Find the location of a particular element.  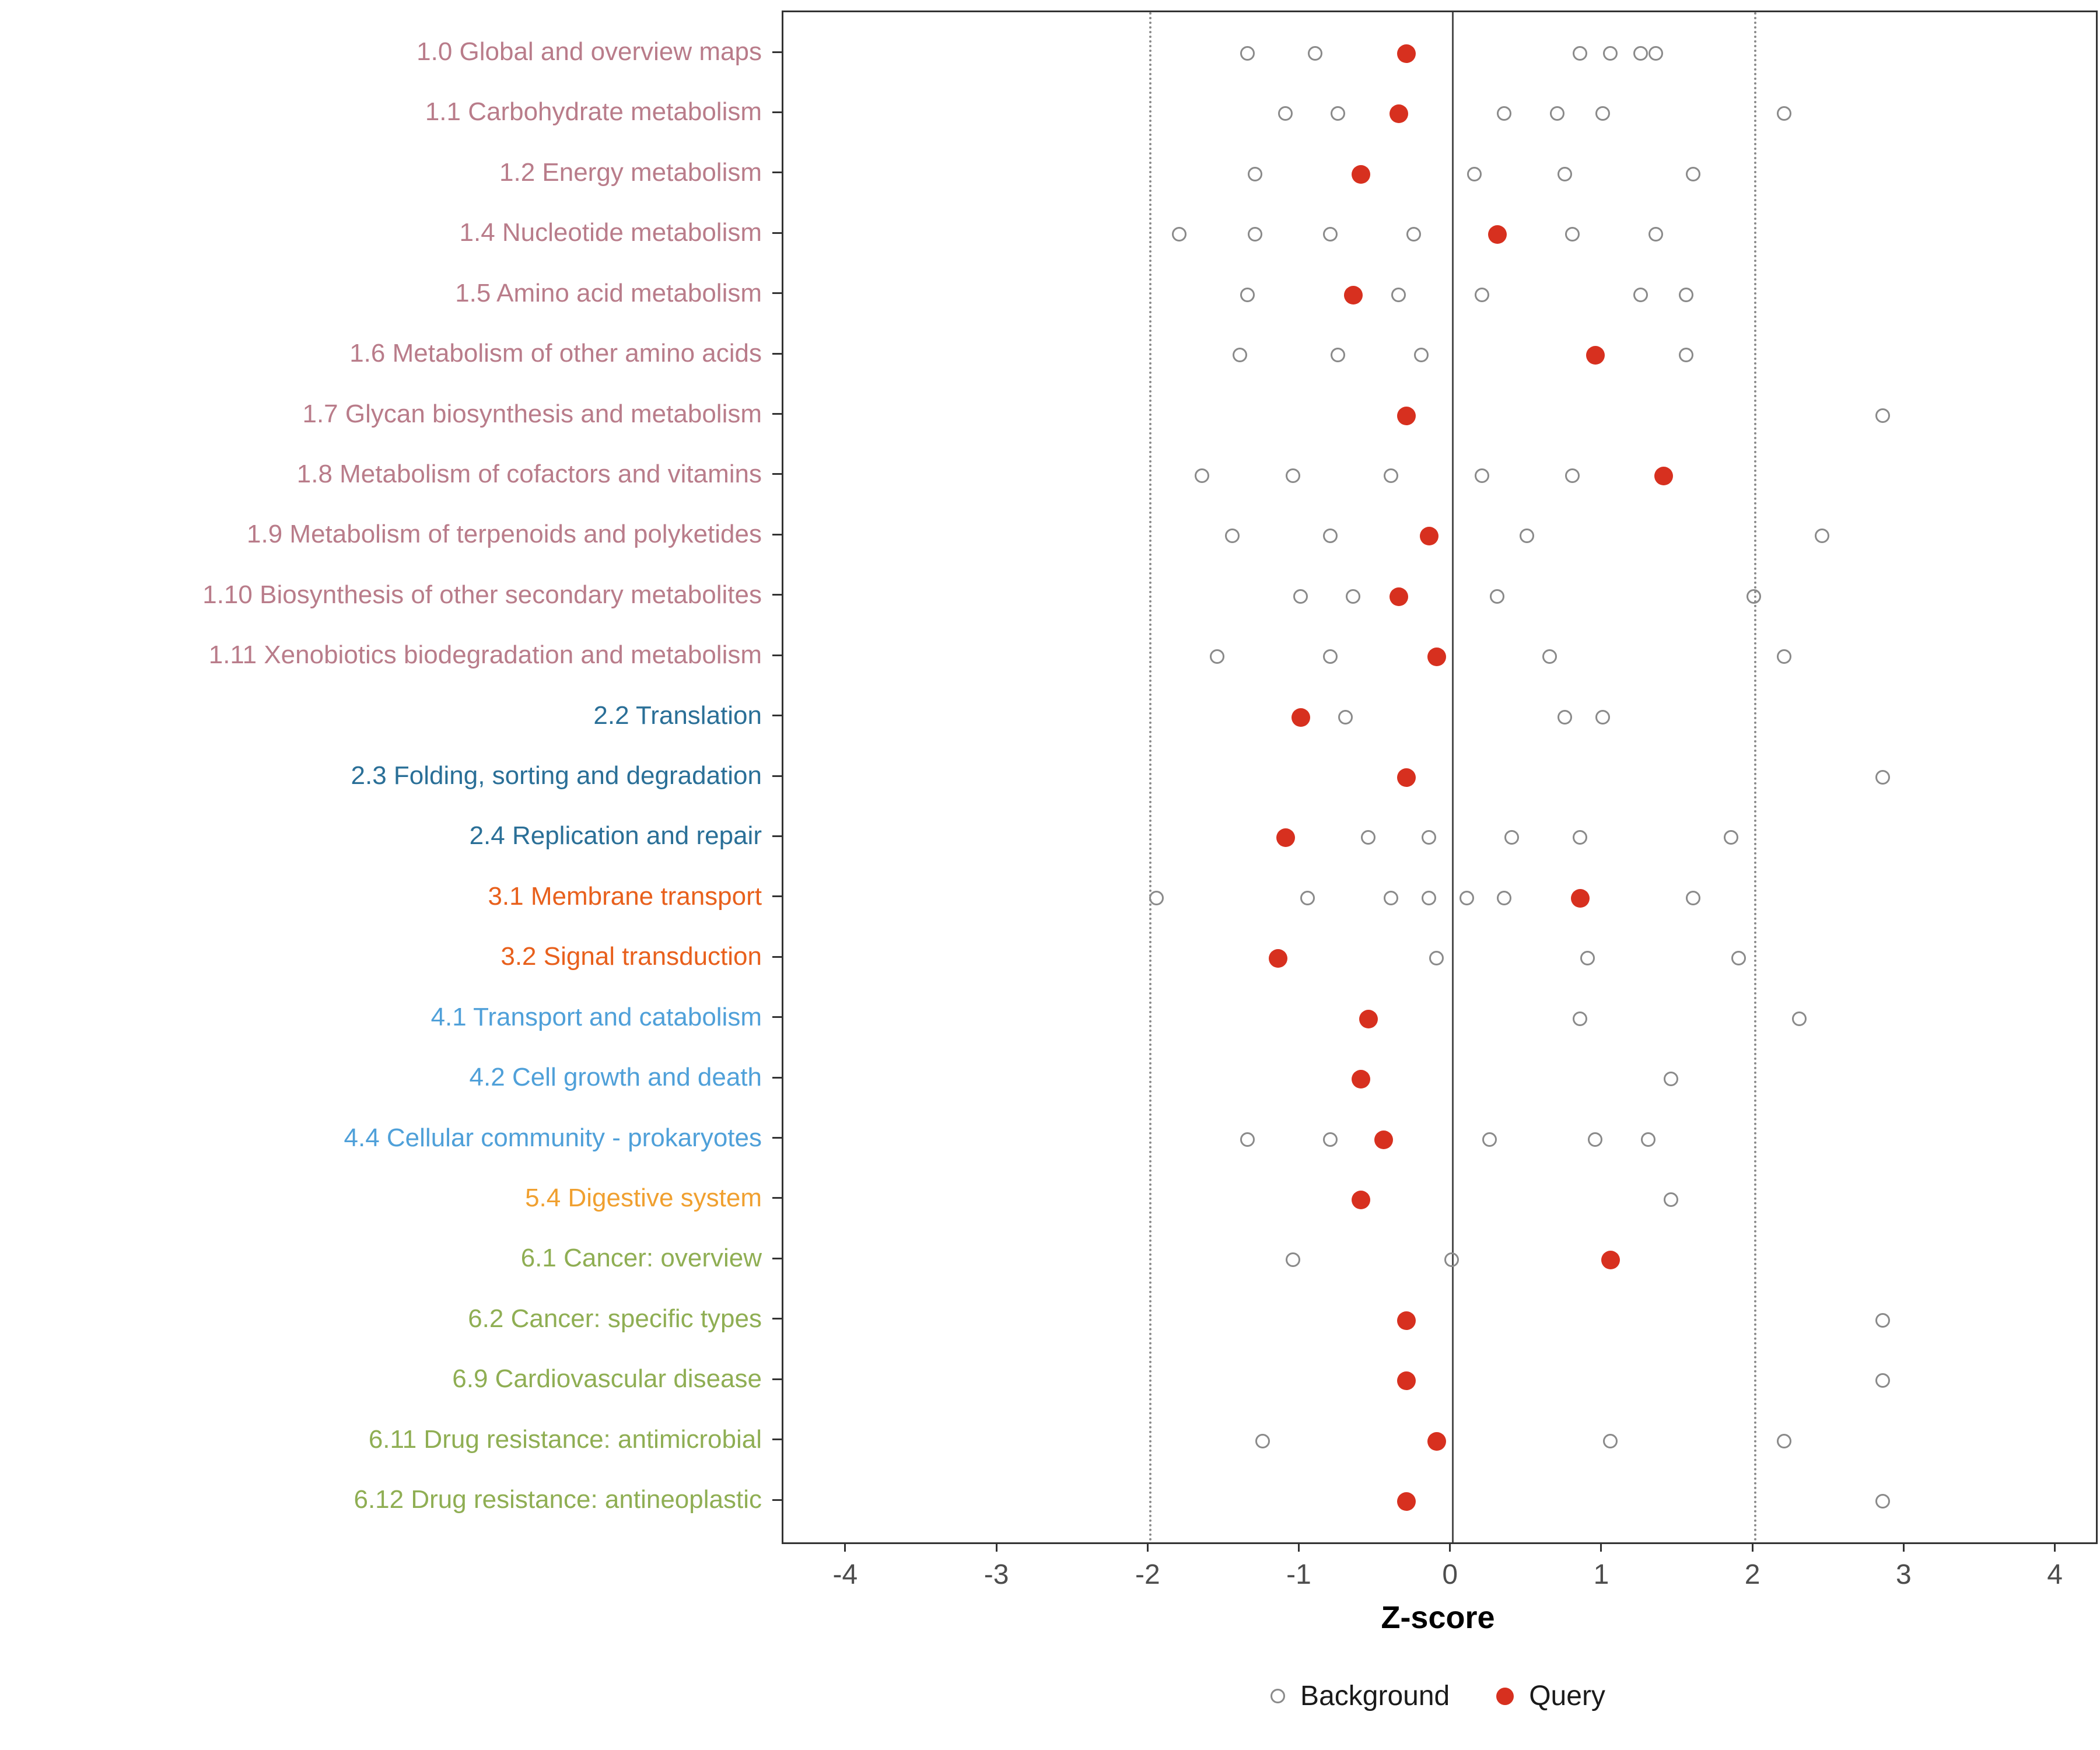

background-marker-icon is located at coordinates (1278, 1696).